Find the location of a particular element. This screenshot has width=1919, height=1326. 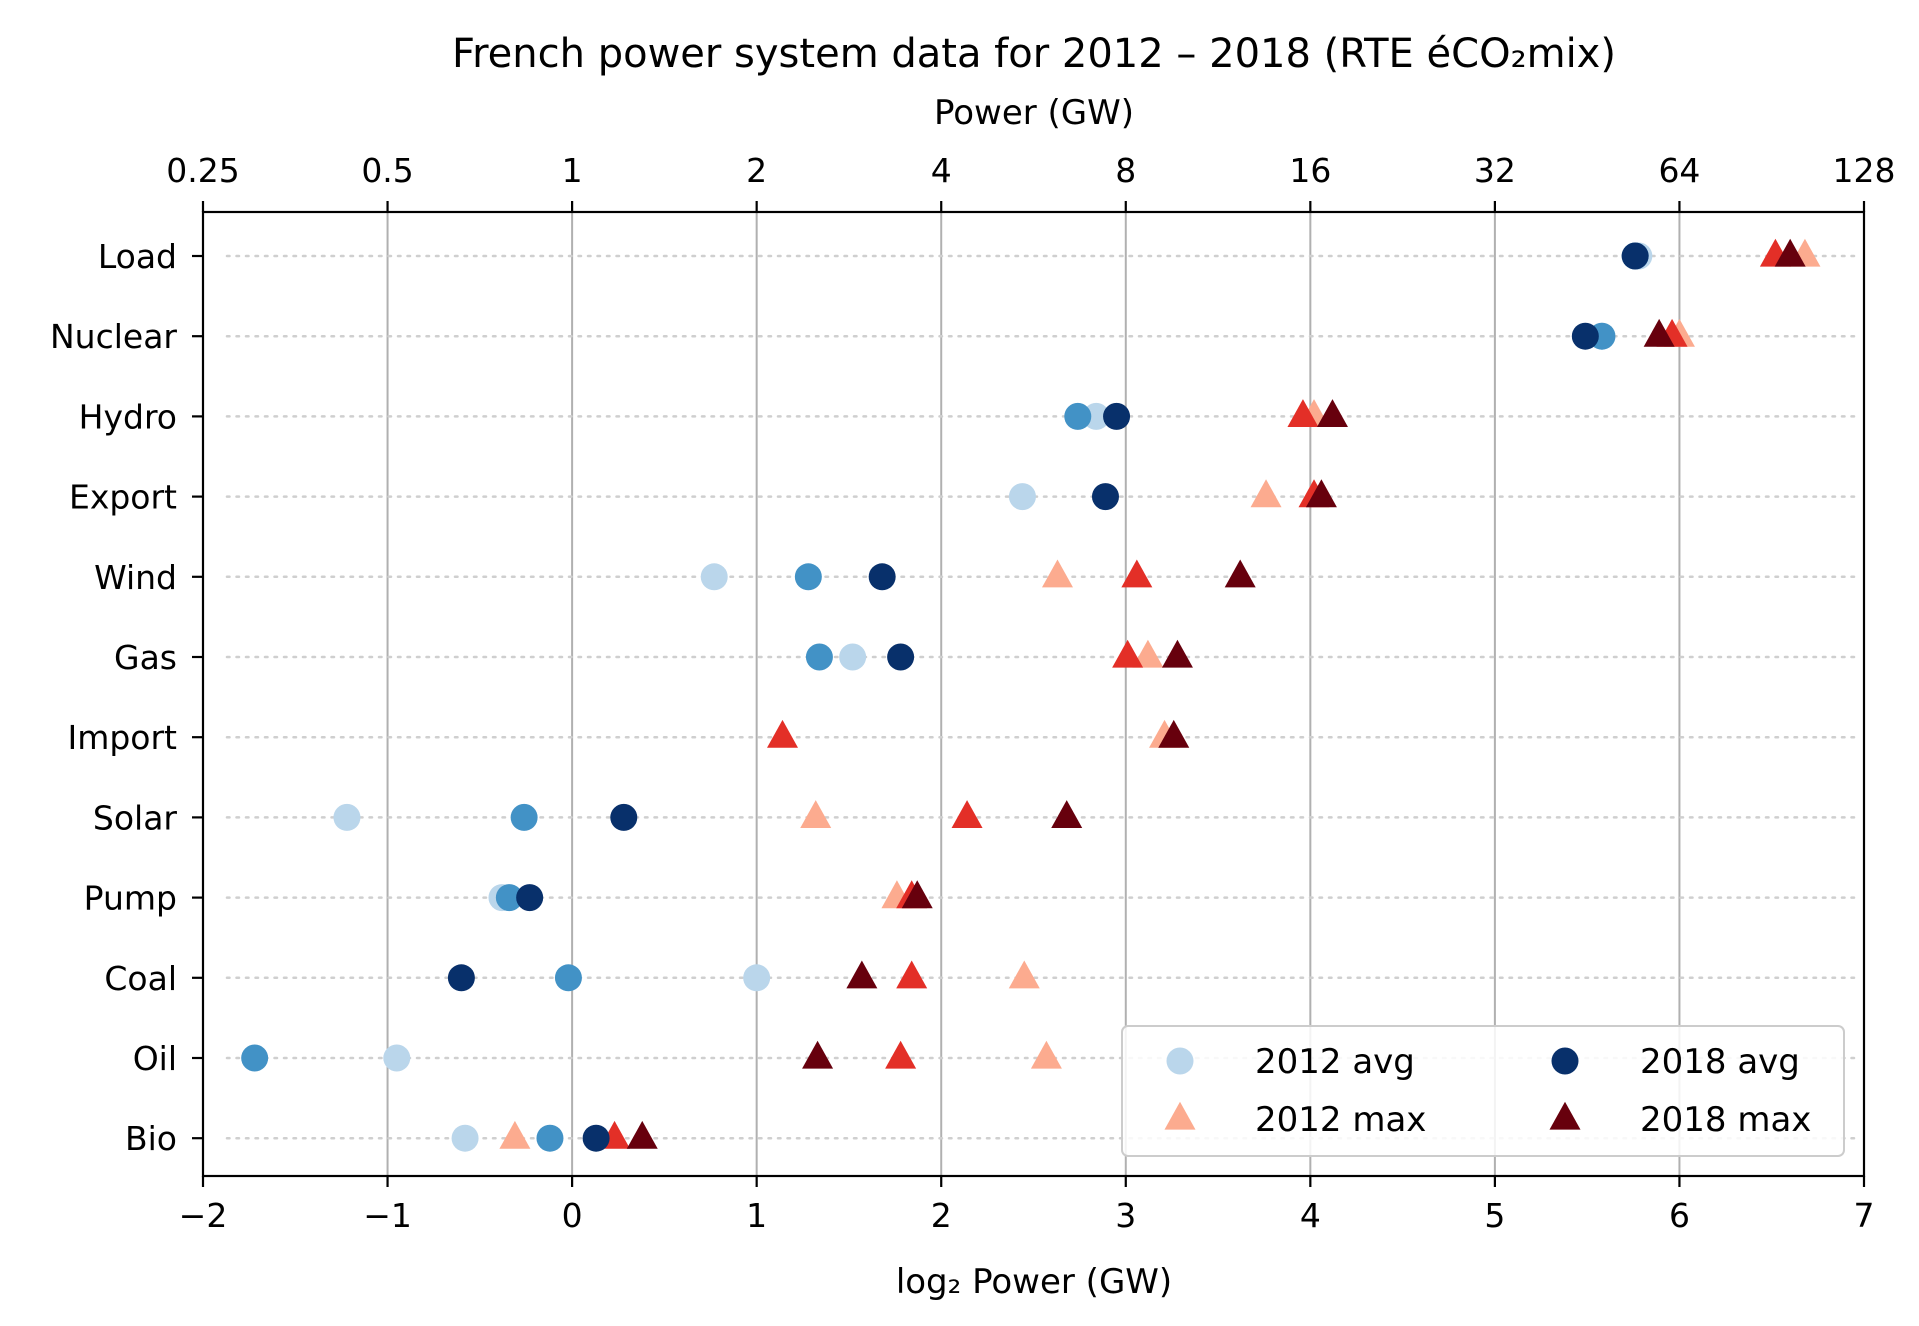

top-tick-label: 0.25 is located at coordinates (202, 170).